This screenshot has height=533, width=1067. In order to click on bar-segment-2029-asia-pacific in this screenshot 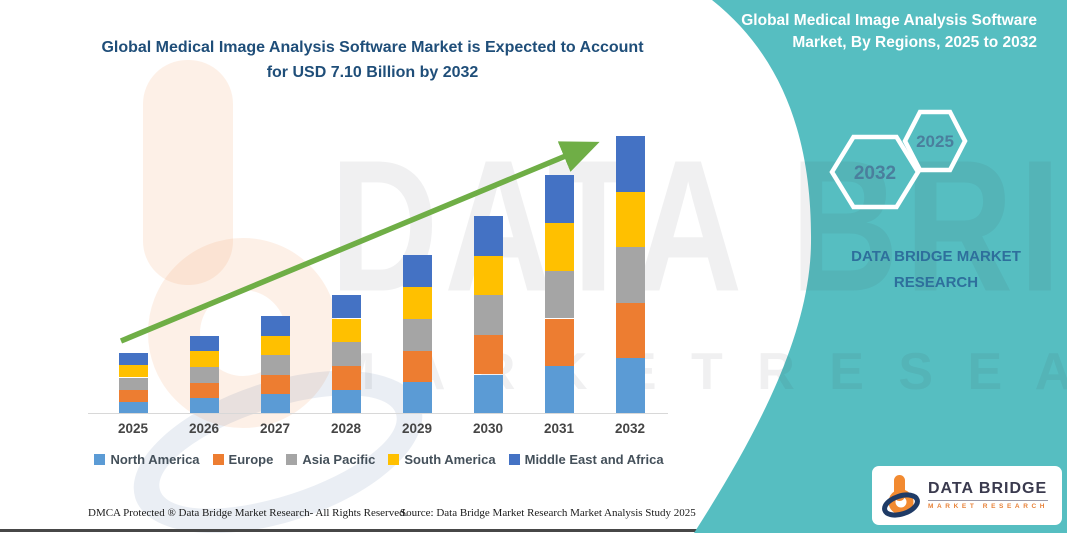, I will do `click(417, 334)`.